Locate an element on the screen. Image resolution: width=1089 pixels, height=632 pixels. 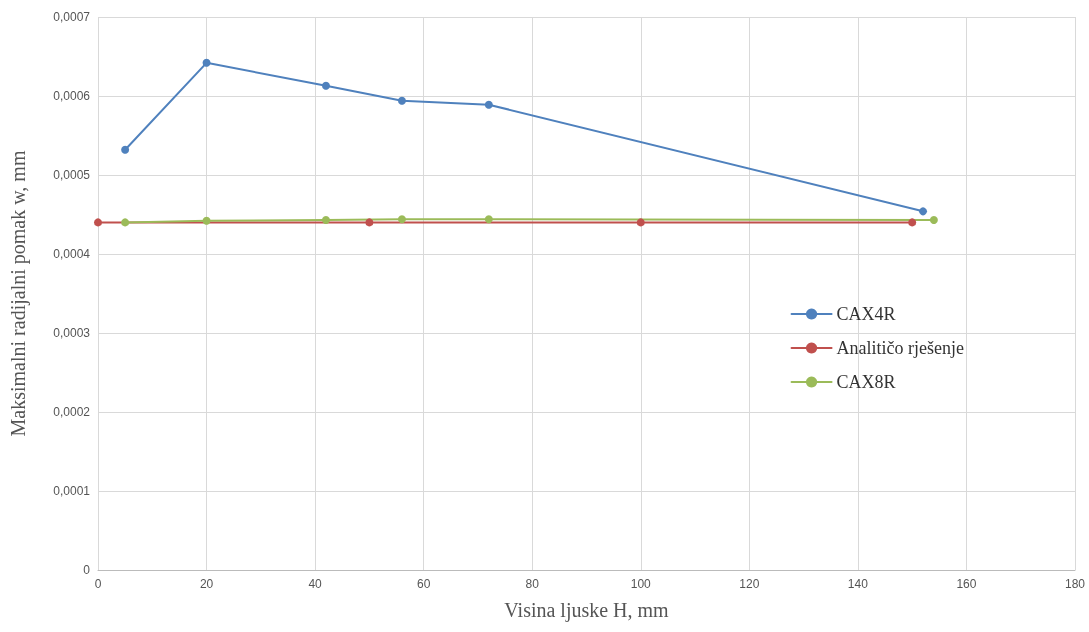
y-tick-label: 0,0007 is located at coordinates (72, 17).